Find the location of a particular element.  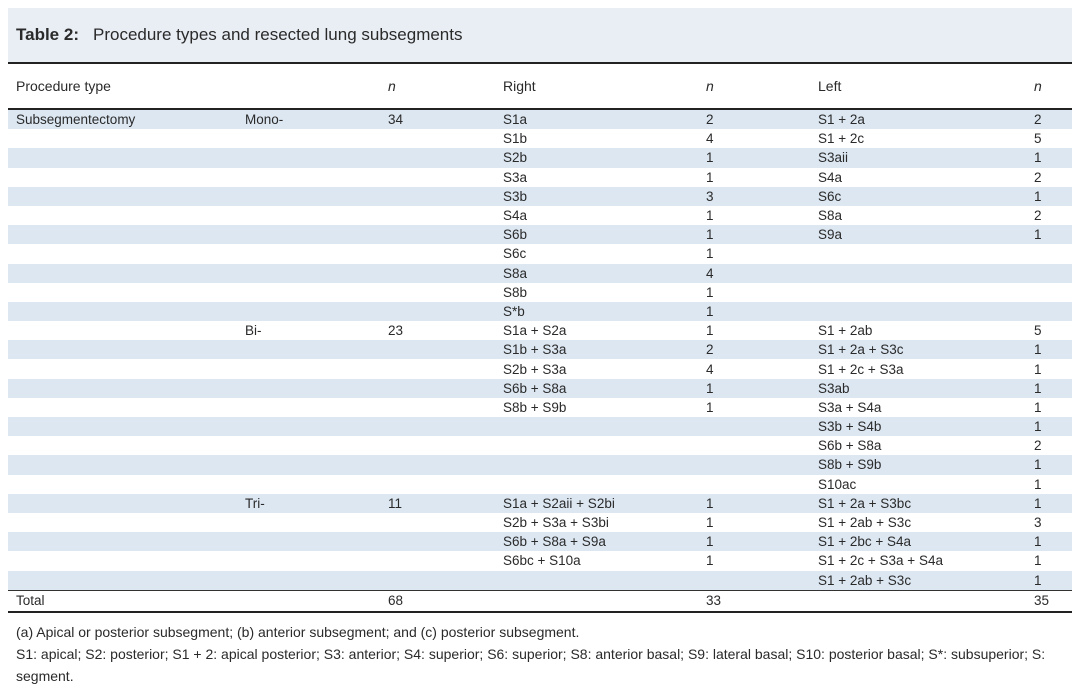

table-row: S8b + S9b 1 S3a + S4a 1 is located at coordinates (540, 407).